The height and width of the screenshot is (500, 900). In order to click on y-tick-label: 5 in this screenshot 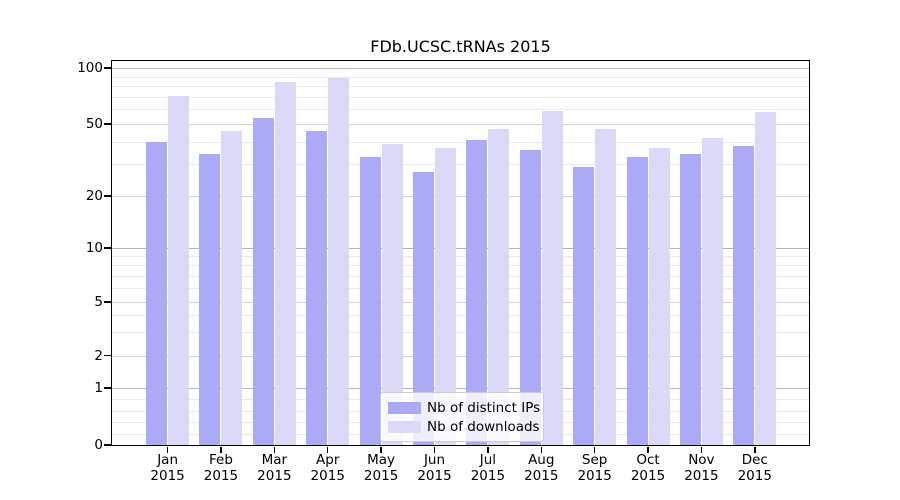, I will do `click(98, 302)`.